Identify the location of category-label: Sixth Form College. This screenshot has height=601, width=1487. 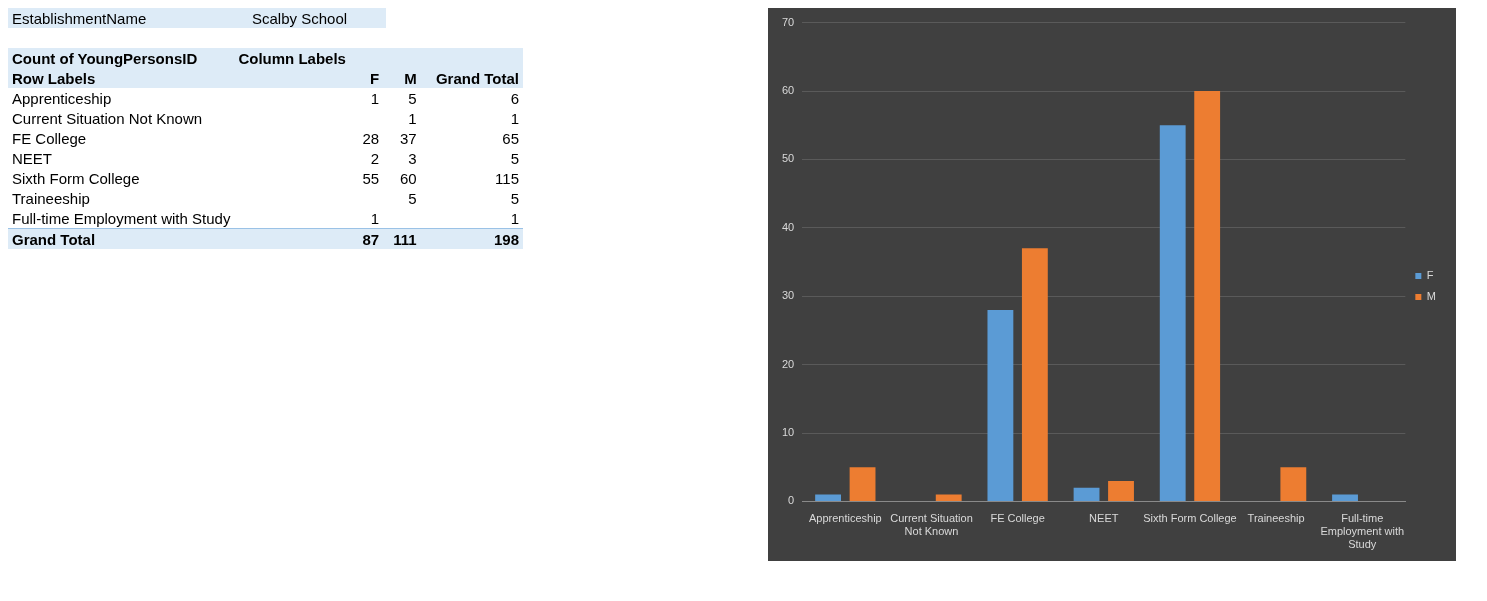
(76, 178).